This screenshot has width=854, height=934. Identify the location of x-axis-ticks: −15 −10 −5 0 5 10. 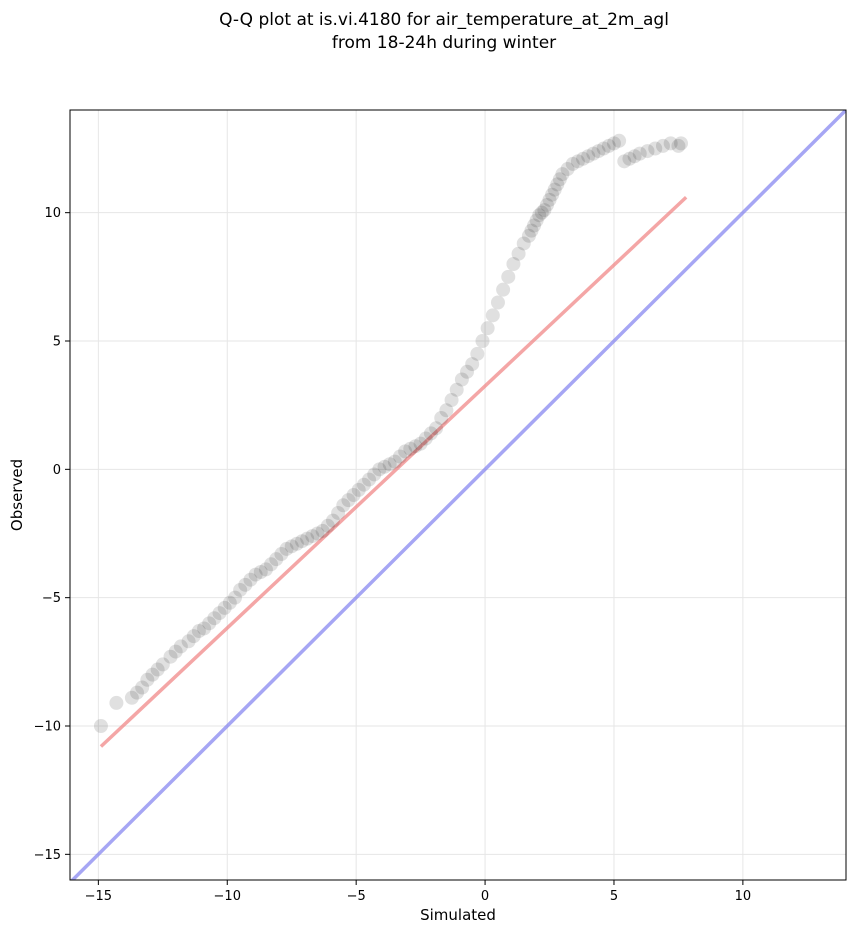
(418, 892).